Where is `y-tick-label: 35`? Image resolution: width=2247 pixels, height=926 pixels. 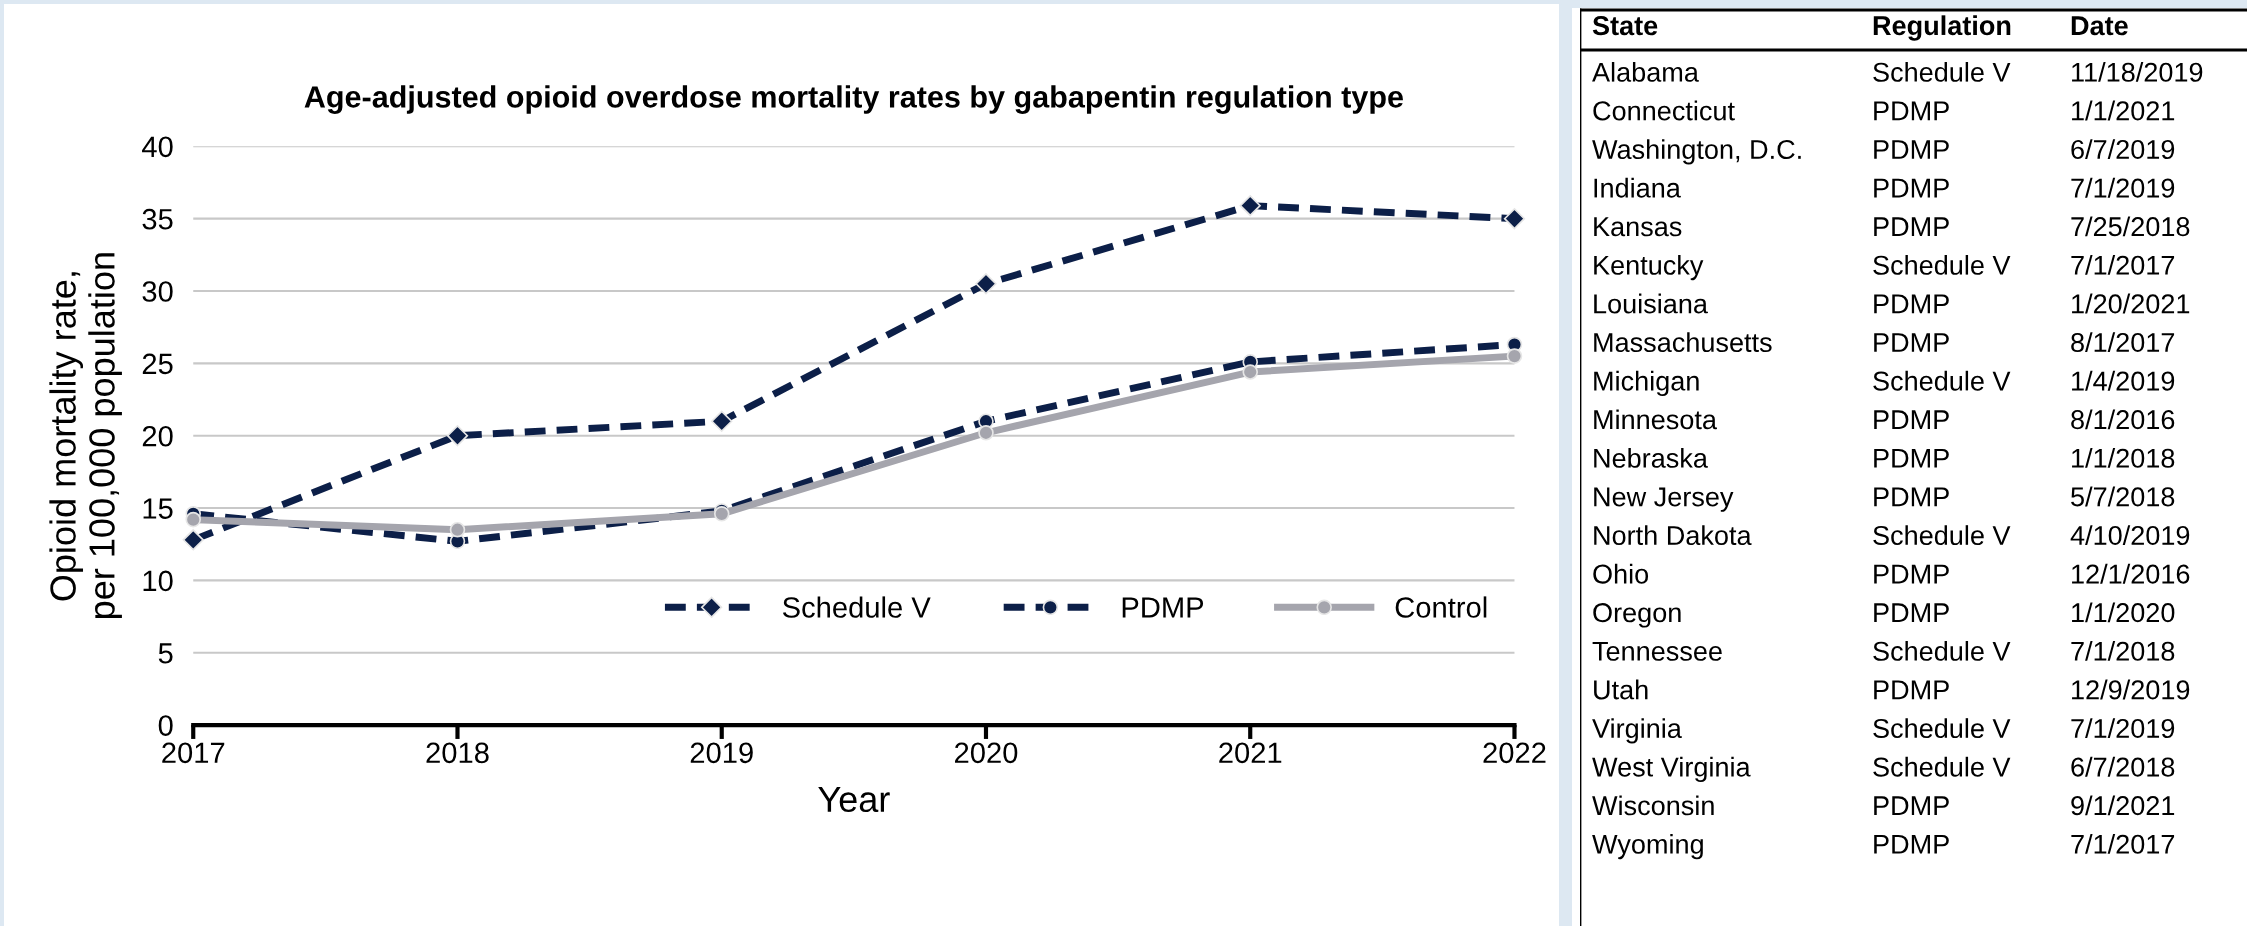 y-tick-label: 35 is located at coordinates (157, 219).